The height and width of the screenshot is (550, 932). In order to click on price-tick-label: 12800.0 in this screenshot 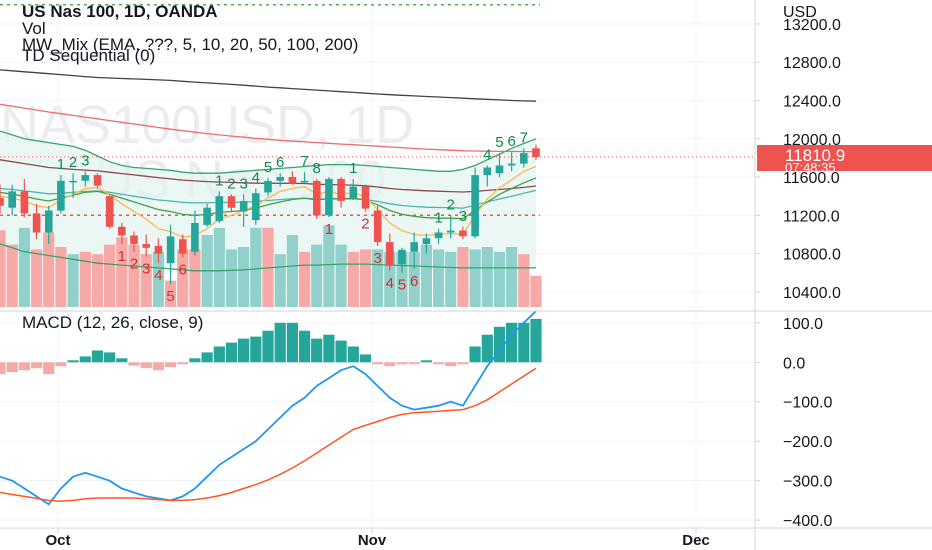, I will do `click(812, 63)`.